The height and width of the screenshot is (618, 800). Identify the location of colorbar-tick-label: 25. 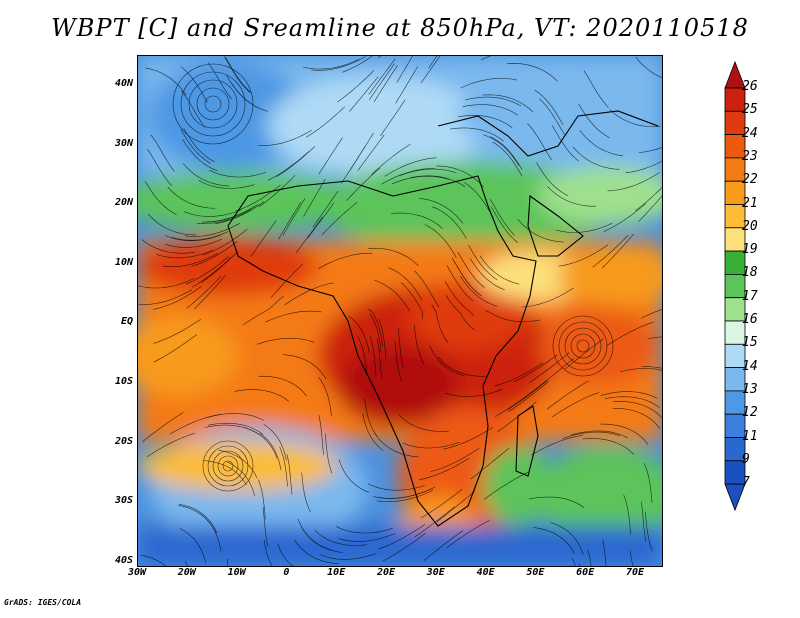
(750, 110).